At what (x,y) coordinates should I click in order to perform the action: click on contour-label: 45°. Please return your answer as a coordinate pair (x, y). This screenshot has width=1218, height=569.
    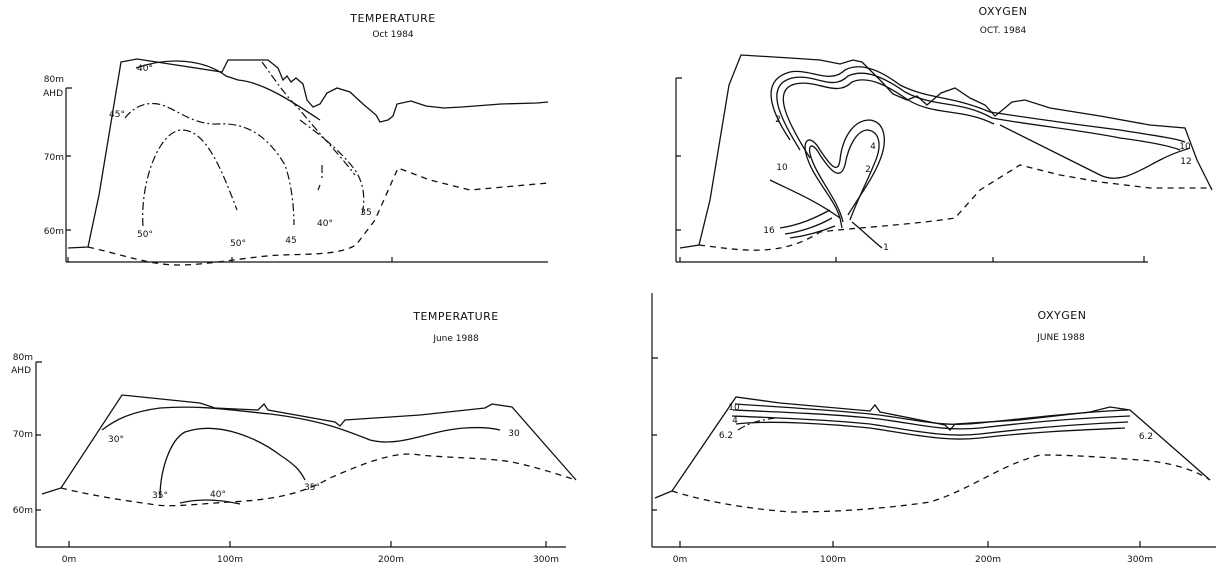
    Looking at the image, I should click on (117, 115).